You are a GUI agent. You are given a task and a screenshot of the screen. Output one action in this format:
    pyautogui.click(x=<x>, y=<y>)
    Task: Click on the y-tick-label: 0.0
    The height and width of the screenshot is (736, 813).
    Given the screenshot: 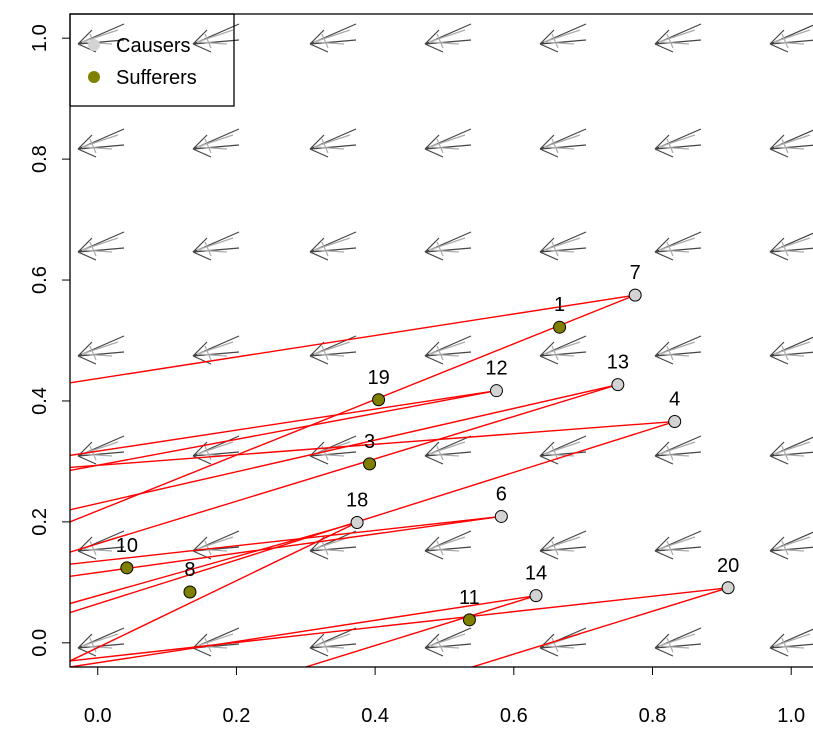 What is the action you would take?
    pyautogui.click(x=40, y=643)
    